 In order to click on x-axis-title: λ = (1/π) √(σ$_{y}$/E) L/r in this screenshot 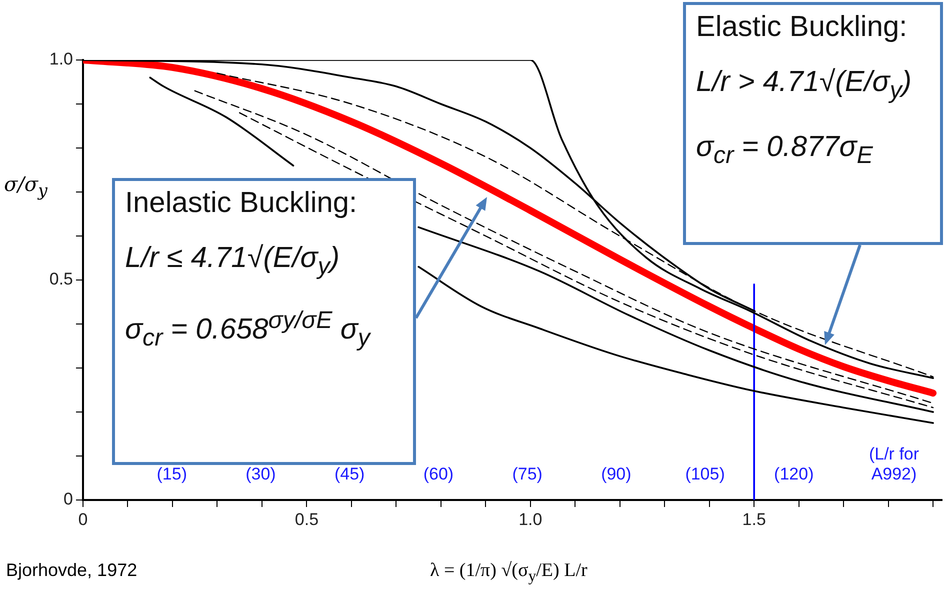, I will do `click(509, 573)`.